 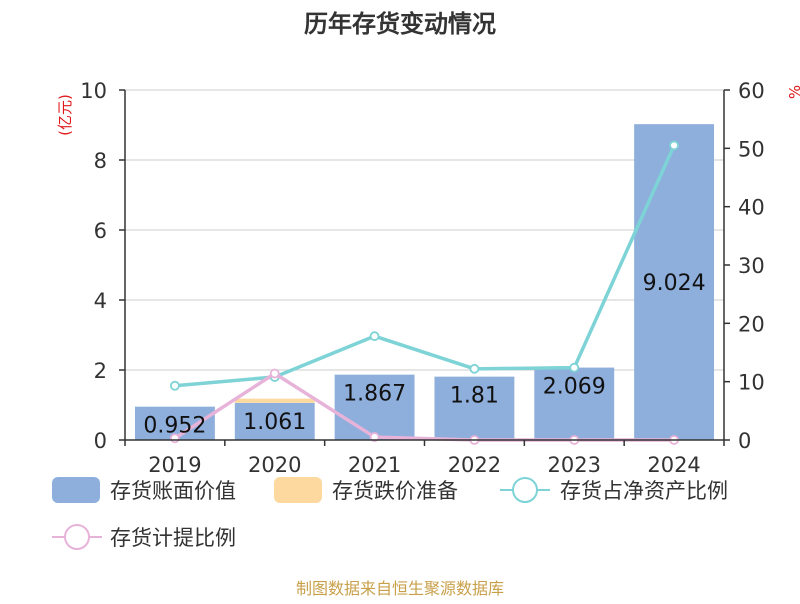 What do you see at coordinates (751, 149) in the screenshot?
I see `right-tick-label: 50` at bounding box center [751, 149].